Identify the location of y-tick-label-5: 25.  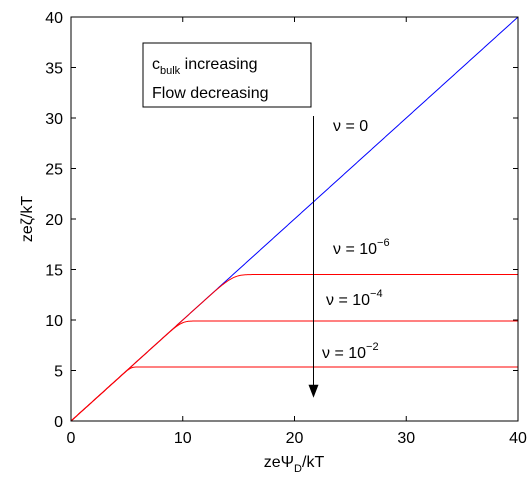
(54, 170).